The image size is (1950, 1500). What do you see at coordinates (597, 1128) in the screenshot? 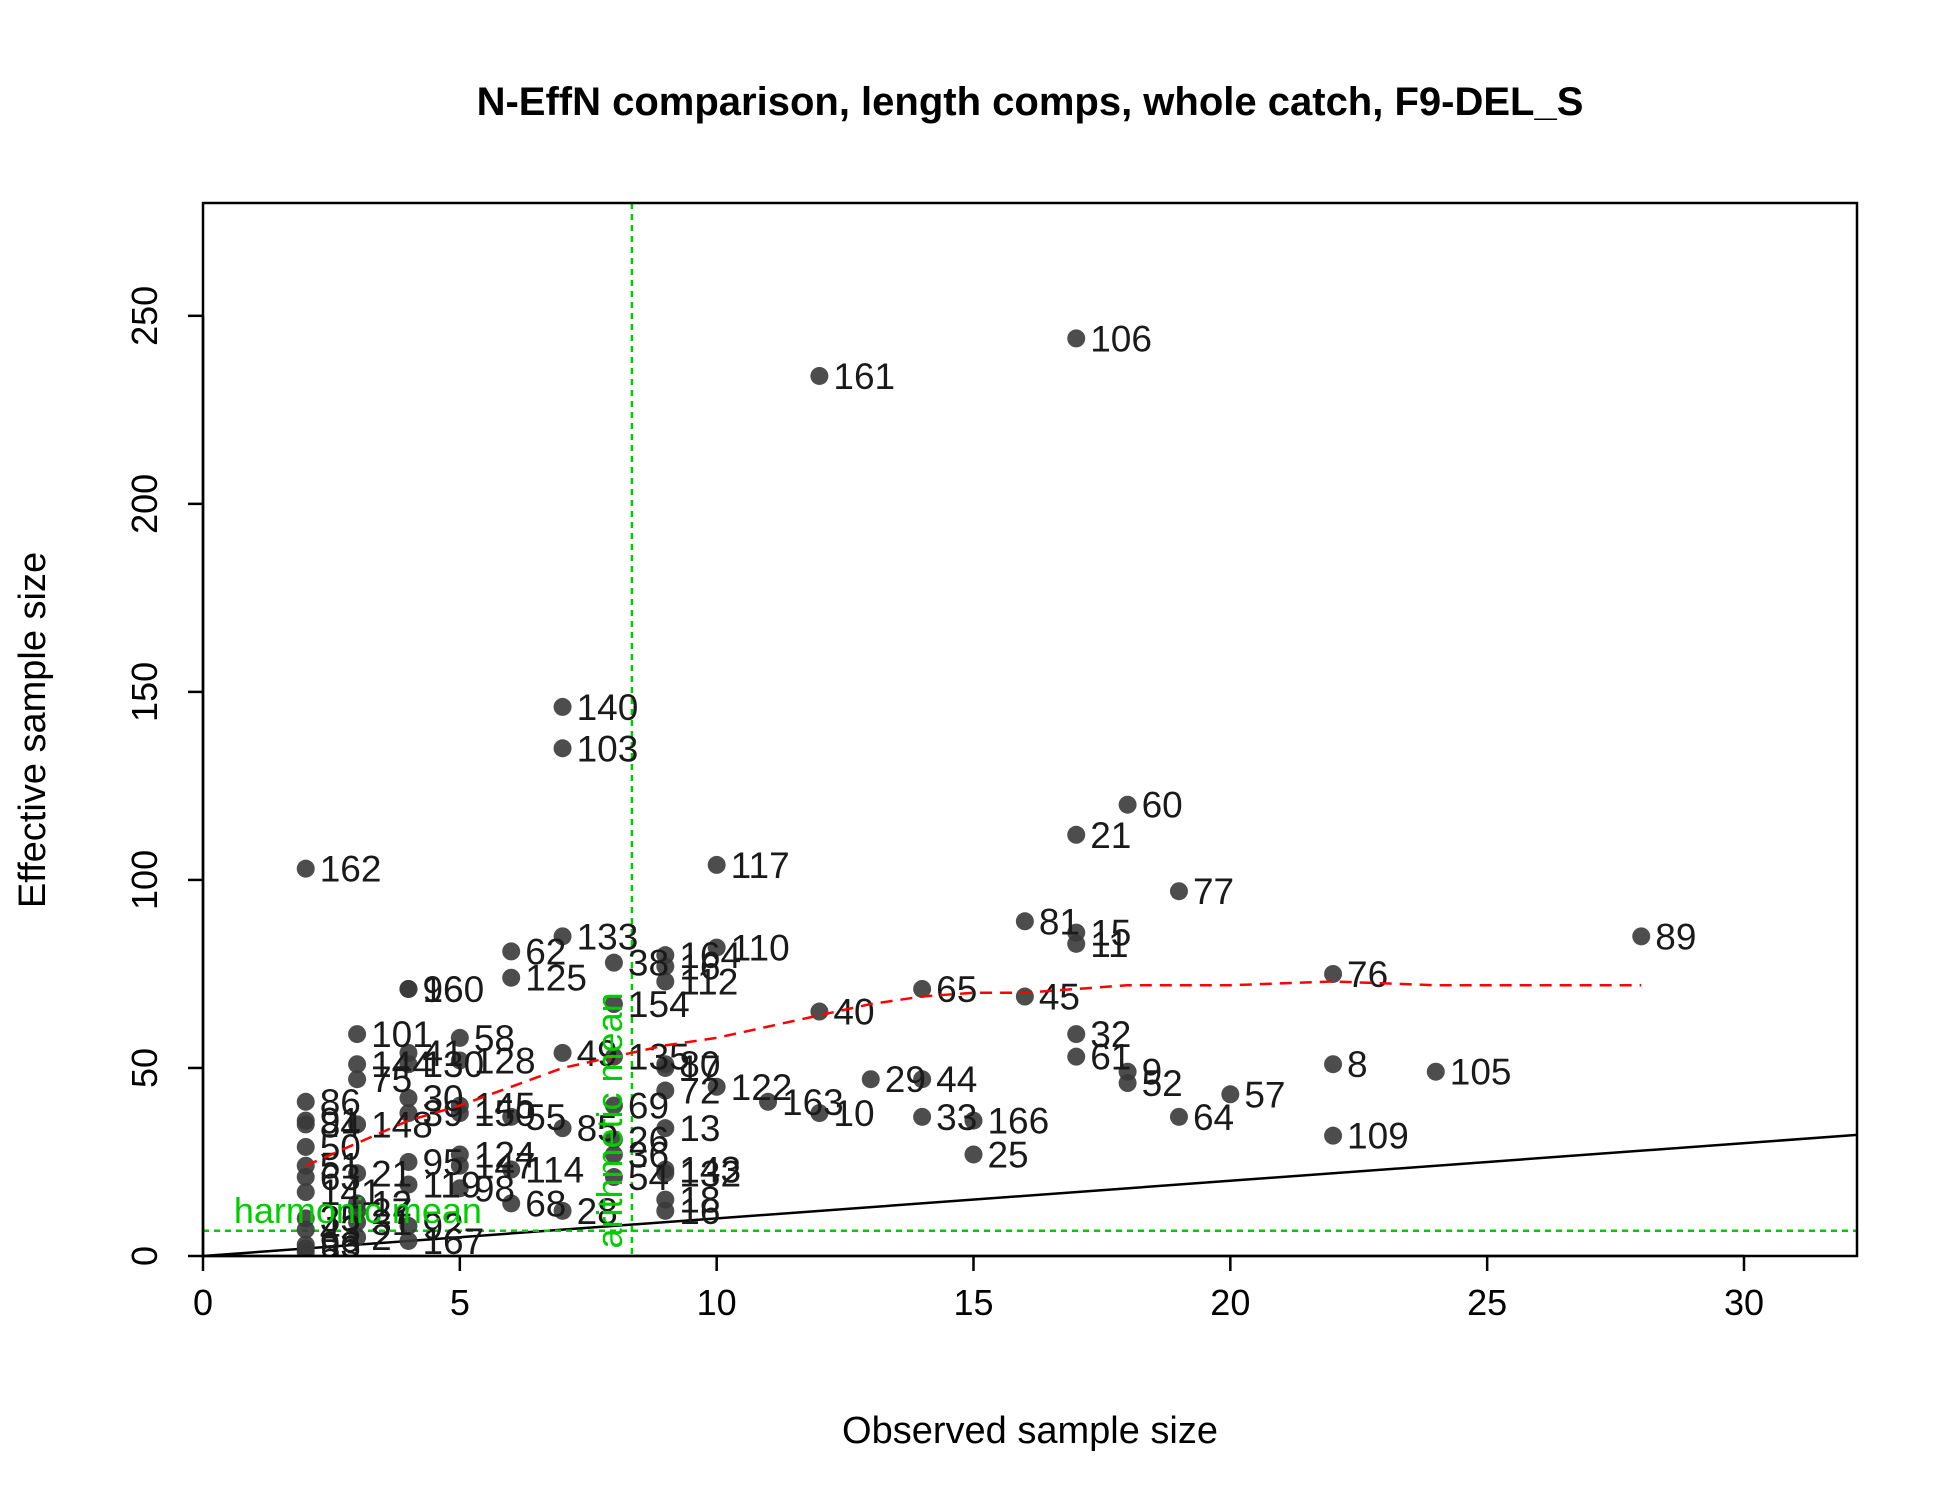
I see `point-label: 85` at bounding box center [597, 1128].